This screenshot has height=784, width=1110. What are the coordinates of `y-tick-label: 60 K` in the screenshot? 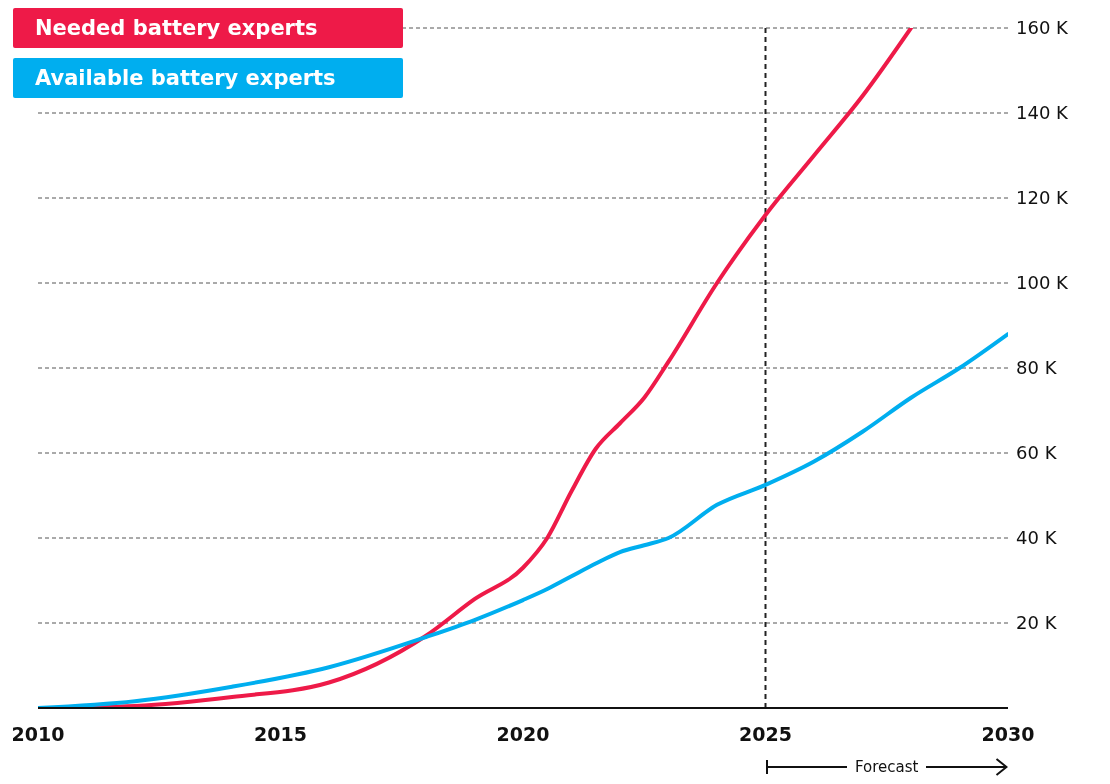 It's located at (1037, 453).